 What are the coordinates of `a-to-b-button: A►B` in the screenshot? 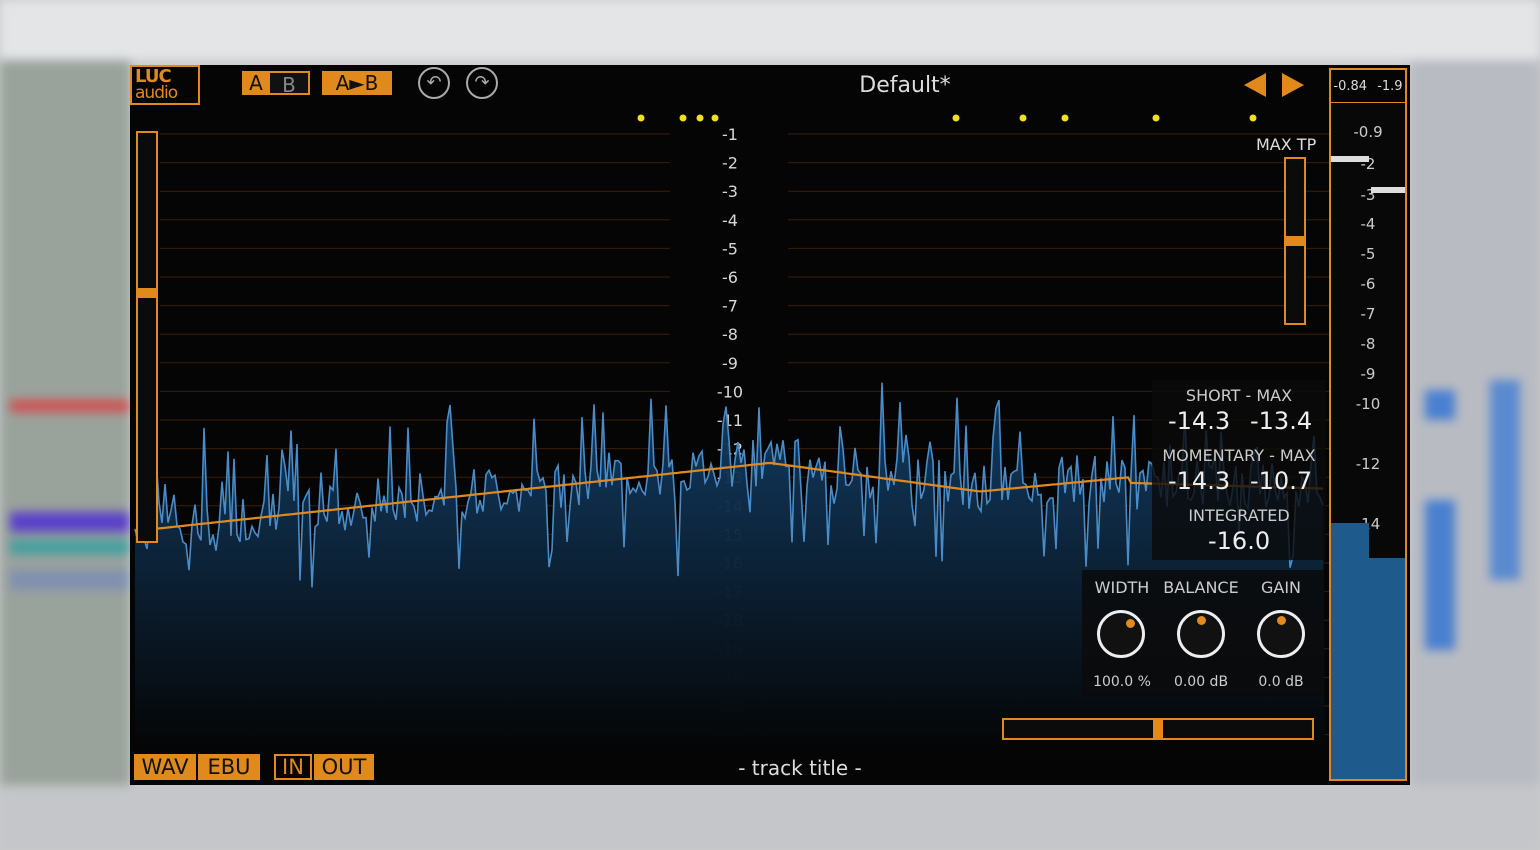 It's located at (357, 83).